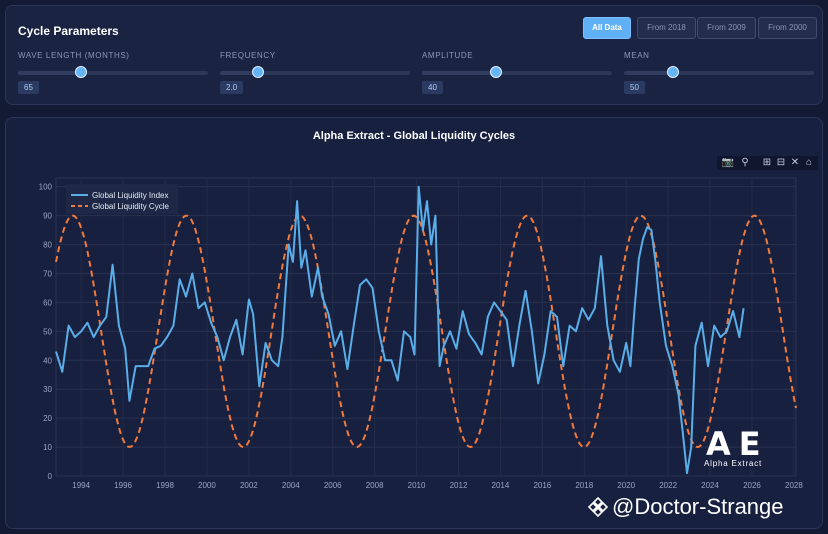 The height and width of the screenshot is (534, 828). What do you see at coordinates (74, 55) in the screenshot?
I see `slider-label: WAVE LENGTH (MONTHS)` at bounding box center [74, 55].